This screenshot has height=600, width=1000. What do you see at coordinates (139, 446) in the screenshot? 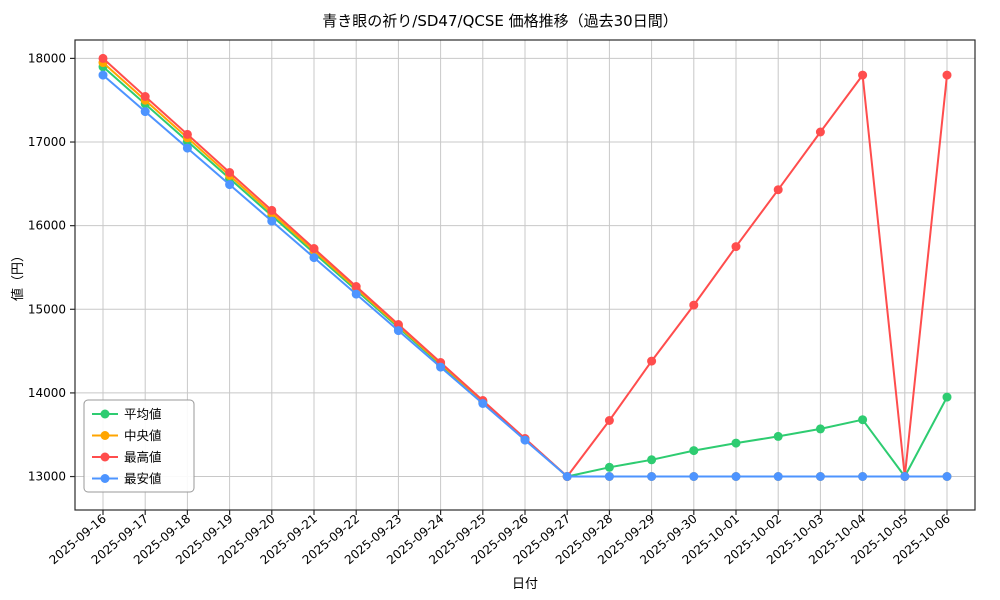
I see `legend-box` at bounding box center [139, 446].